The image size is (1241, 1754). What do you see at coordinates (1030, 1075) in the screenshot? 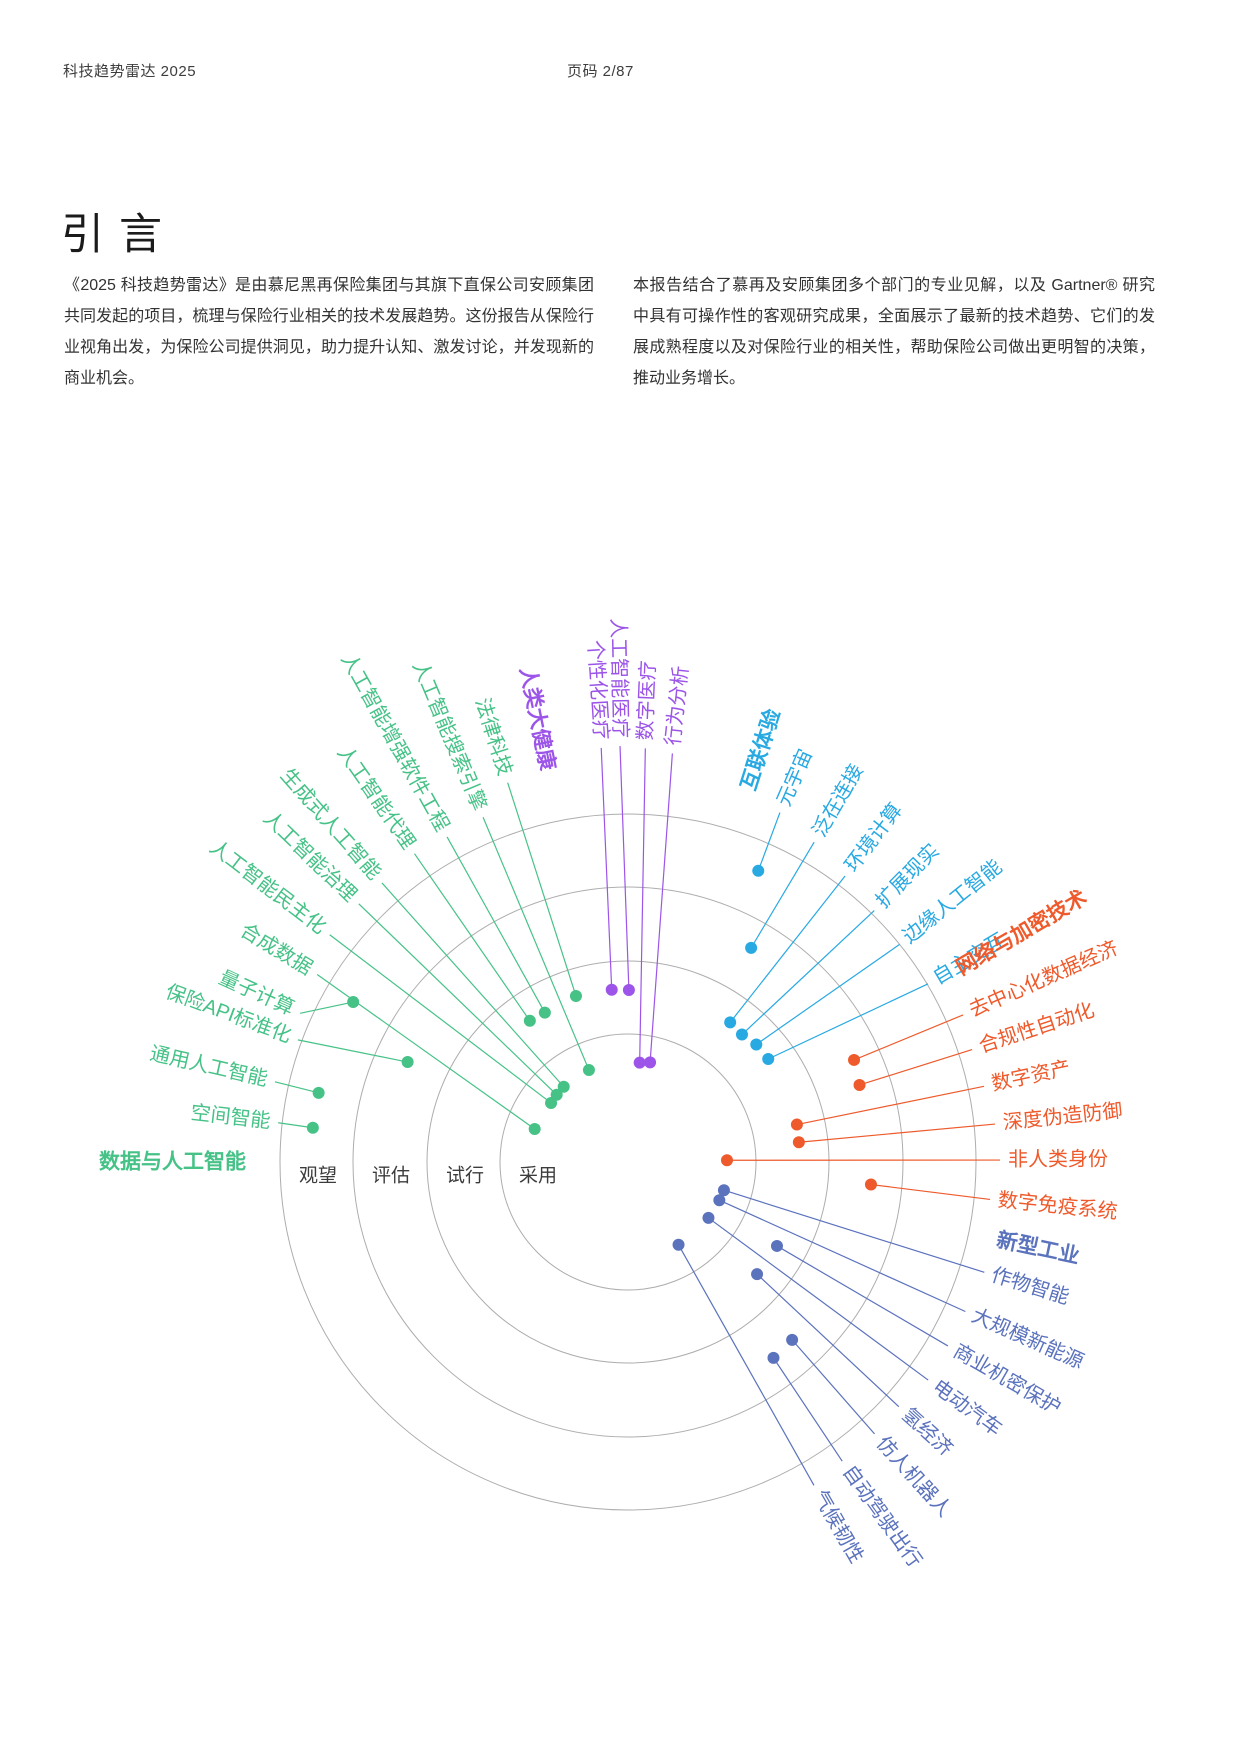
I see `trend-label: 数字资产` at bounding box center [1030, 1075].